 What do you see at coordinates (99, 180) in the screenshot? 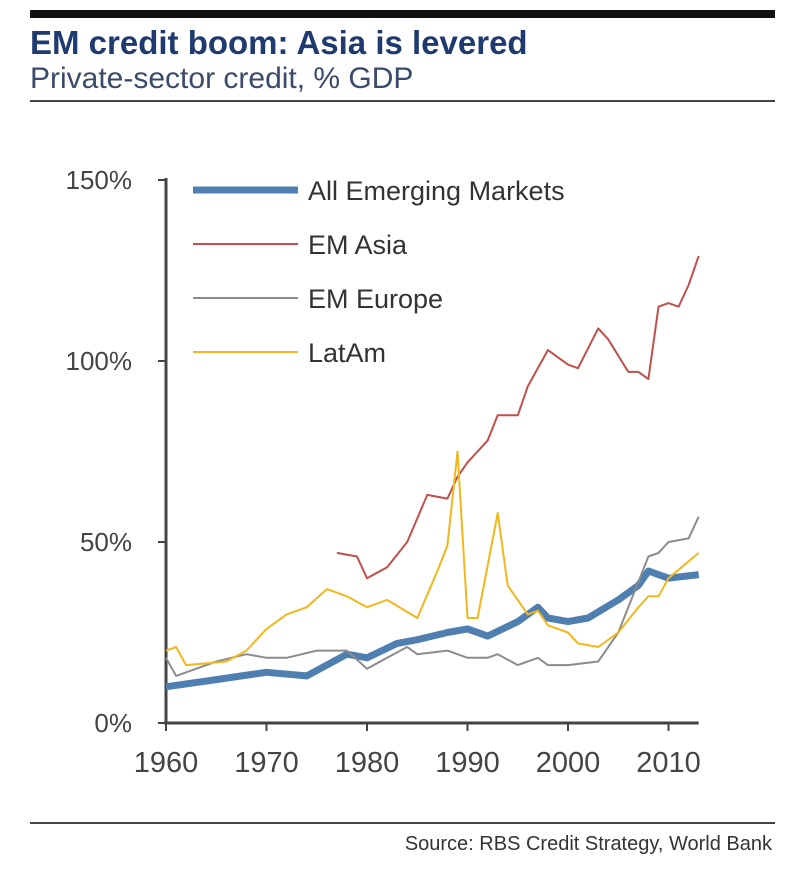
I see `y-tick-label: 150%` at bounding box center [99, 180].